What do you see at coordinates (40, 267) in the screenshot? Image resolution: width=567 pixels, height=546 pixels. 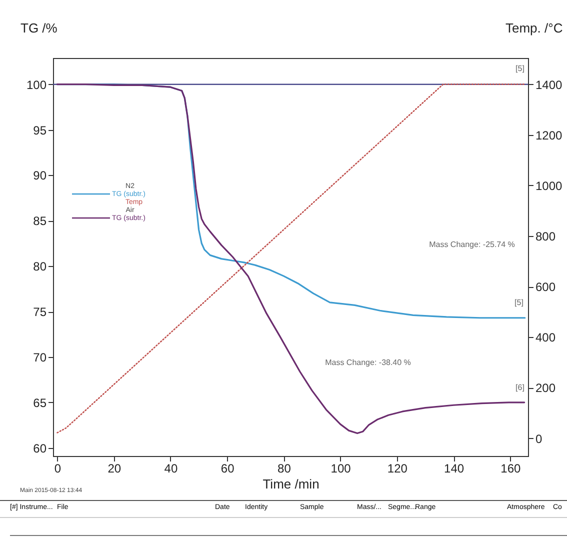 I see `y-tick-label: 80` at bounding box center [40, 267].